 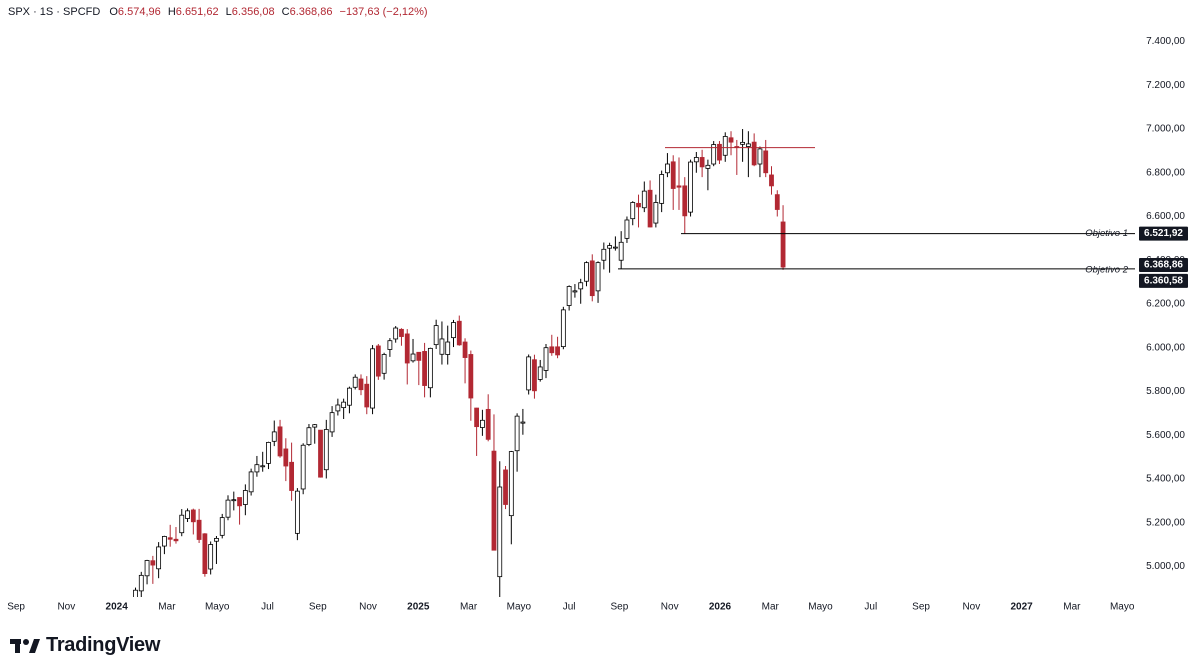 I want to click on last-price-box, so click(x=1163, y=265).